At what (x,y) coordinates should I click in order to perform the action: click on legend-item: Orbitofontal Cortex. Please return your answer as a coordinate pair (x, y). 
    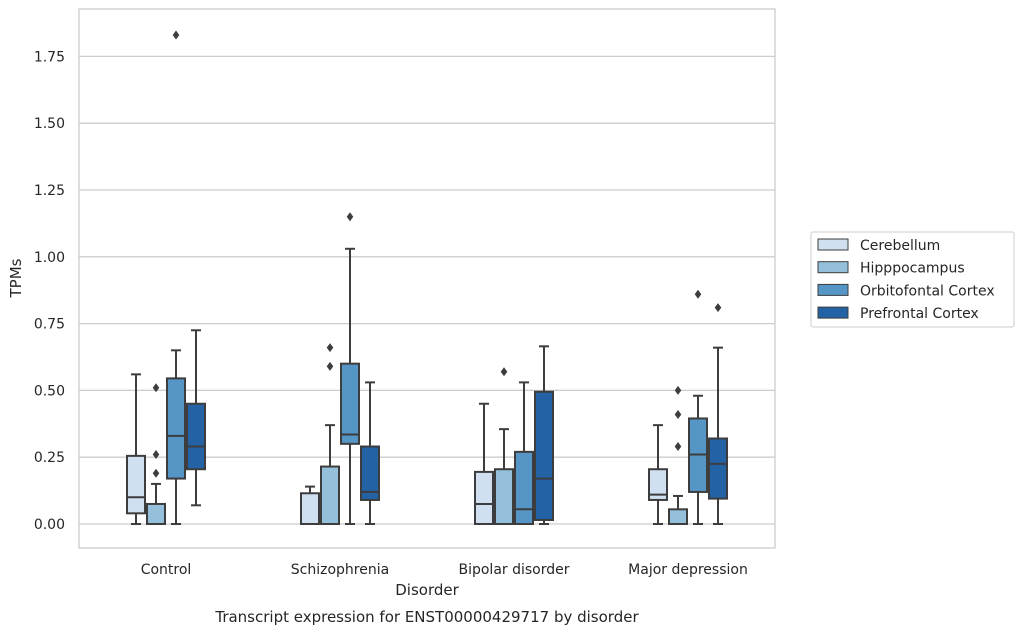
    Looking at the image, I should click on (906, 291).